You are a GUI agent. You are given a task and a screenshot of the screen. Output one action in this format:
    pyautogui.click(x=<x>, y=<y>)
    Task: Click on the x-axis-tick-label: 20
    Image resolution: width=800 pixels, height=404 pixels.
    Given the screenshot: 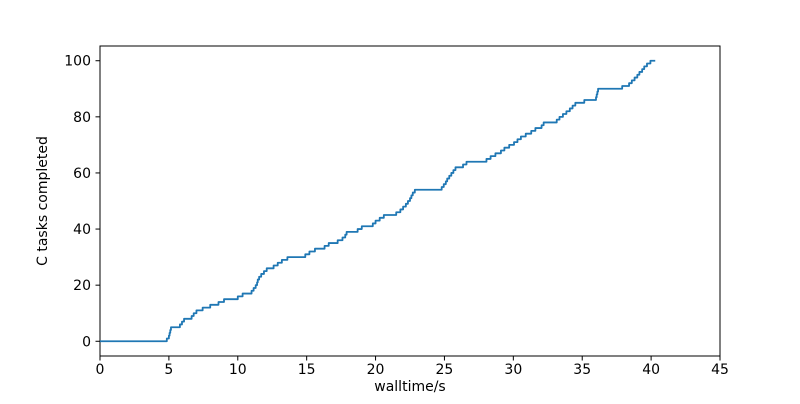 What is the action you would take?
    pyautogui.click(x=376, y=370)
    